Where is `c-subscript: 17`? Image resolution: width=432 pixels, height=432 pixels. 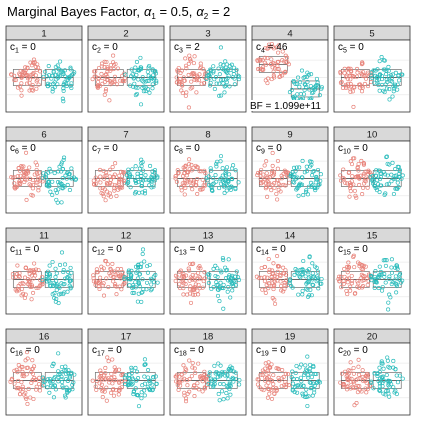
c-subscript: 17 is located at coordinates (101, 354).